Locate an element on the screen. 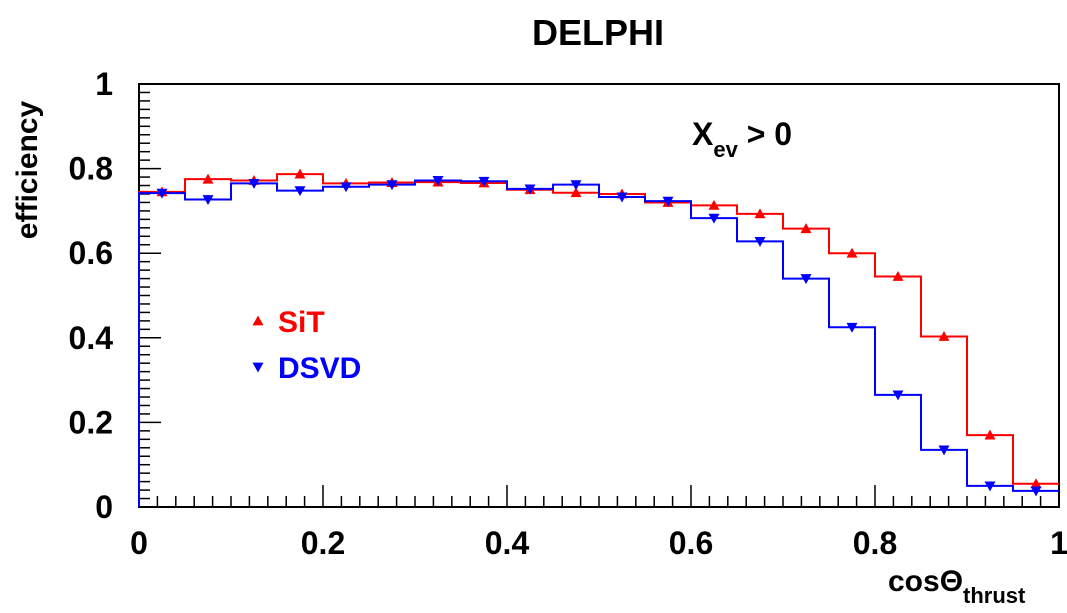 This screenshot has height=613, width=1067. y-tick-label: 0.4 is located at coordinates (91, 338).